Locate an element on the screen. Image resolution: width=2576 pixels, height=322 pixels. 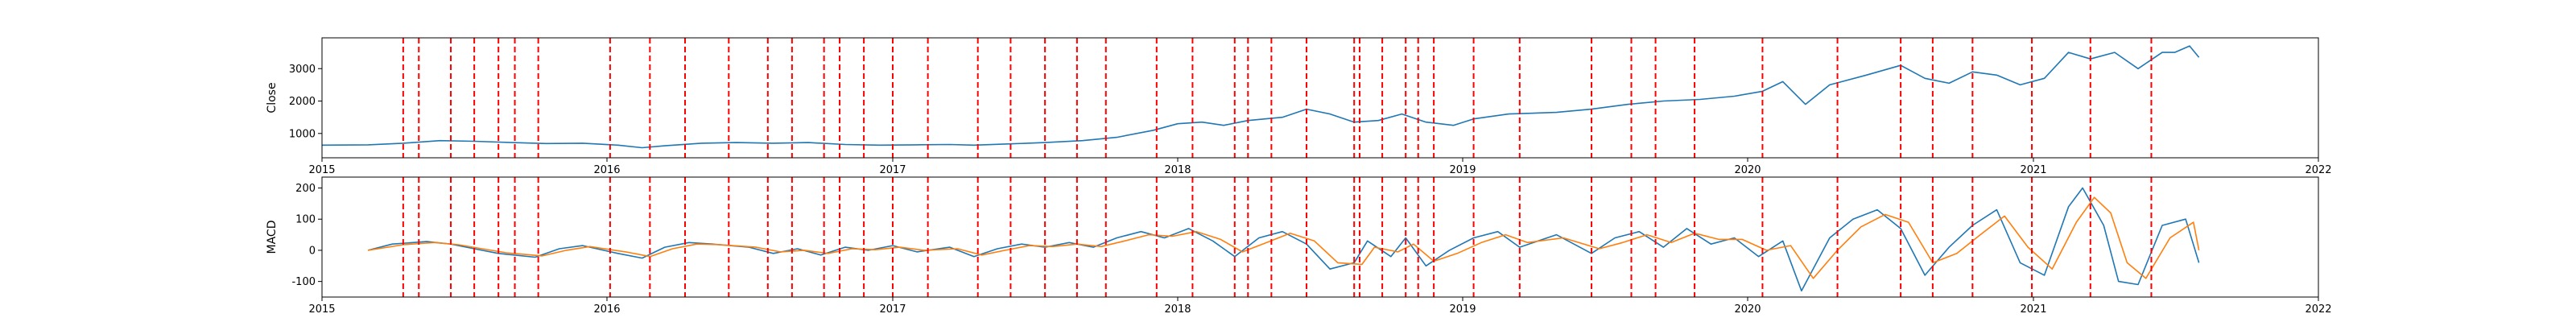
macd-xtick-label-0: 2015 is located at coordinates (321, 309).